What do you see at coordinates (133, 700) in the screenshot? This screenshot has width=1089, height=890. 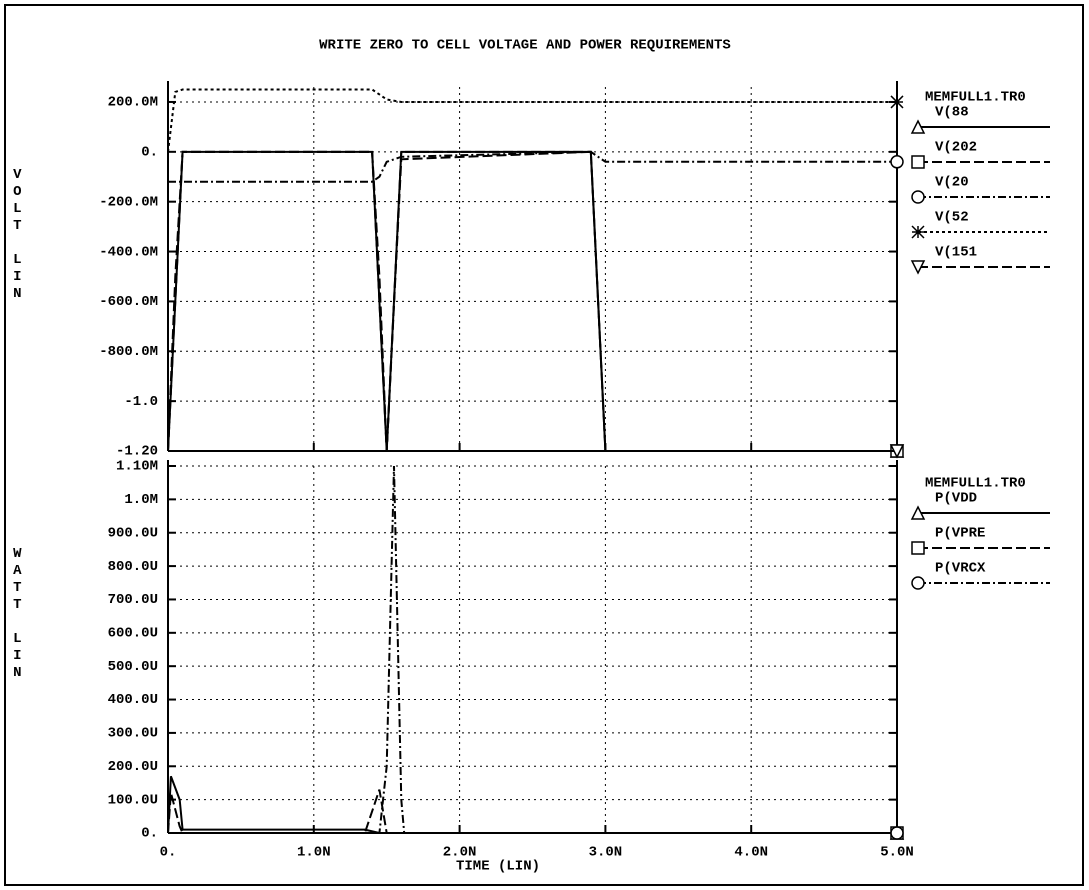 I see `y-tick-label: 400.0U` at bounding box center [133, 700].